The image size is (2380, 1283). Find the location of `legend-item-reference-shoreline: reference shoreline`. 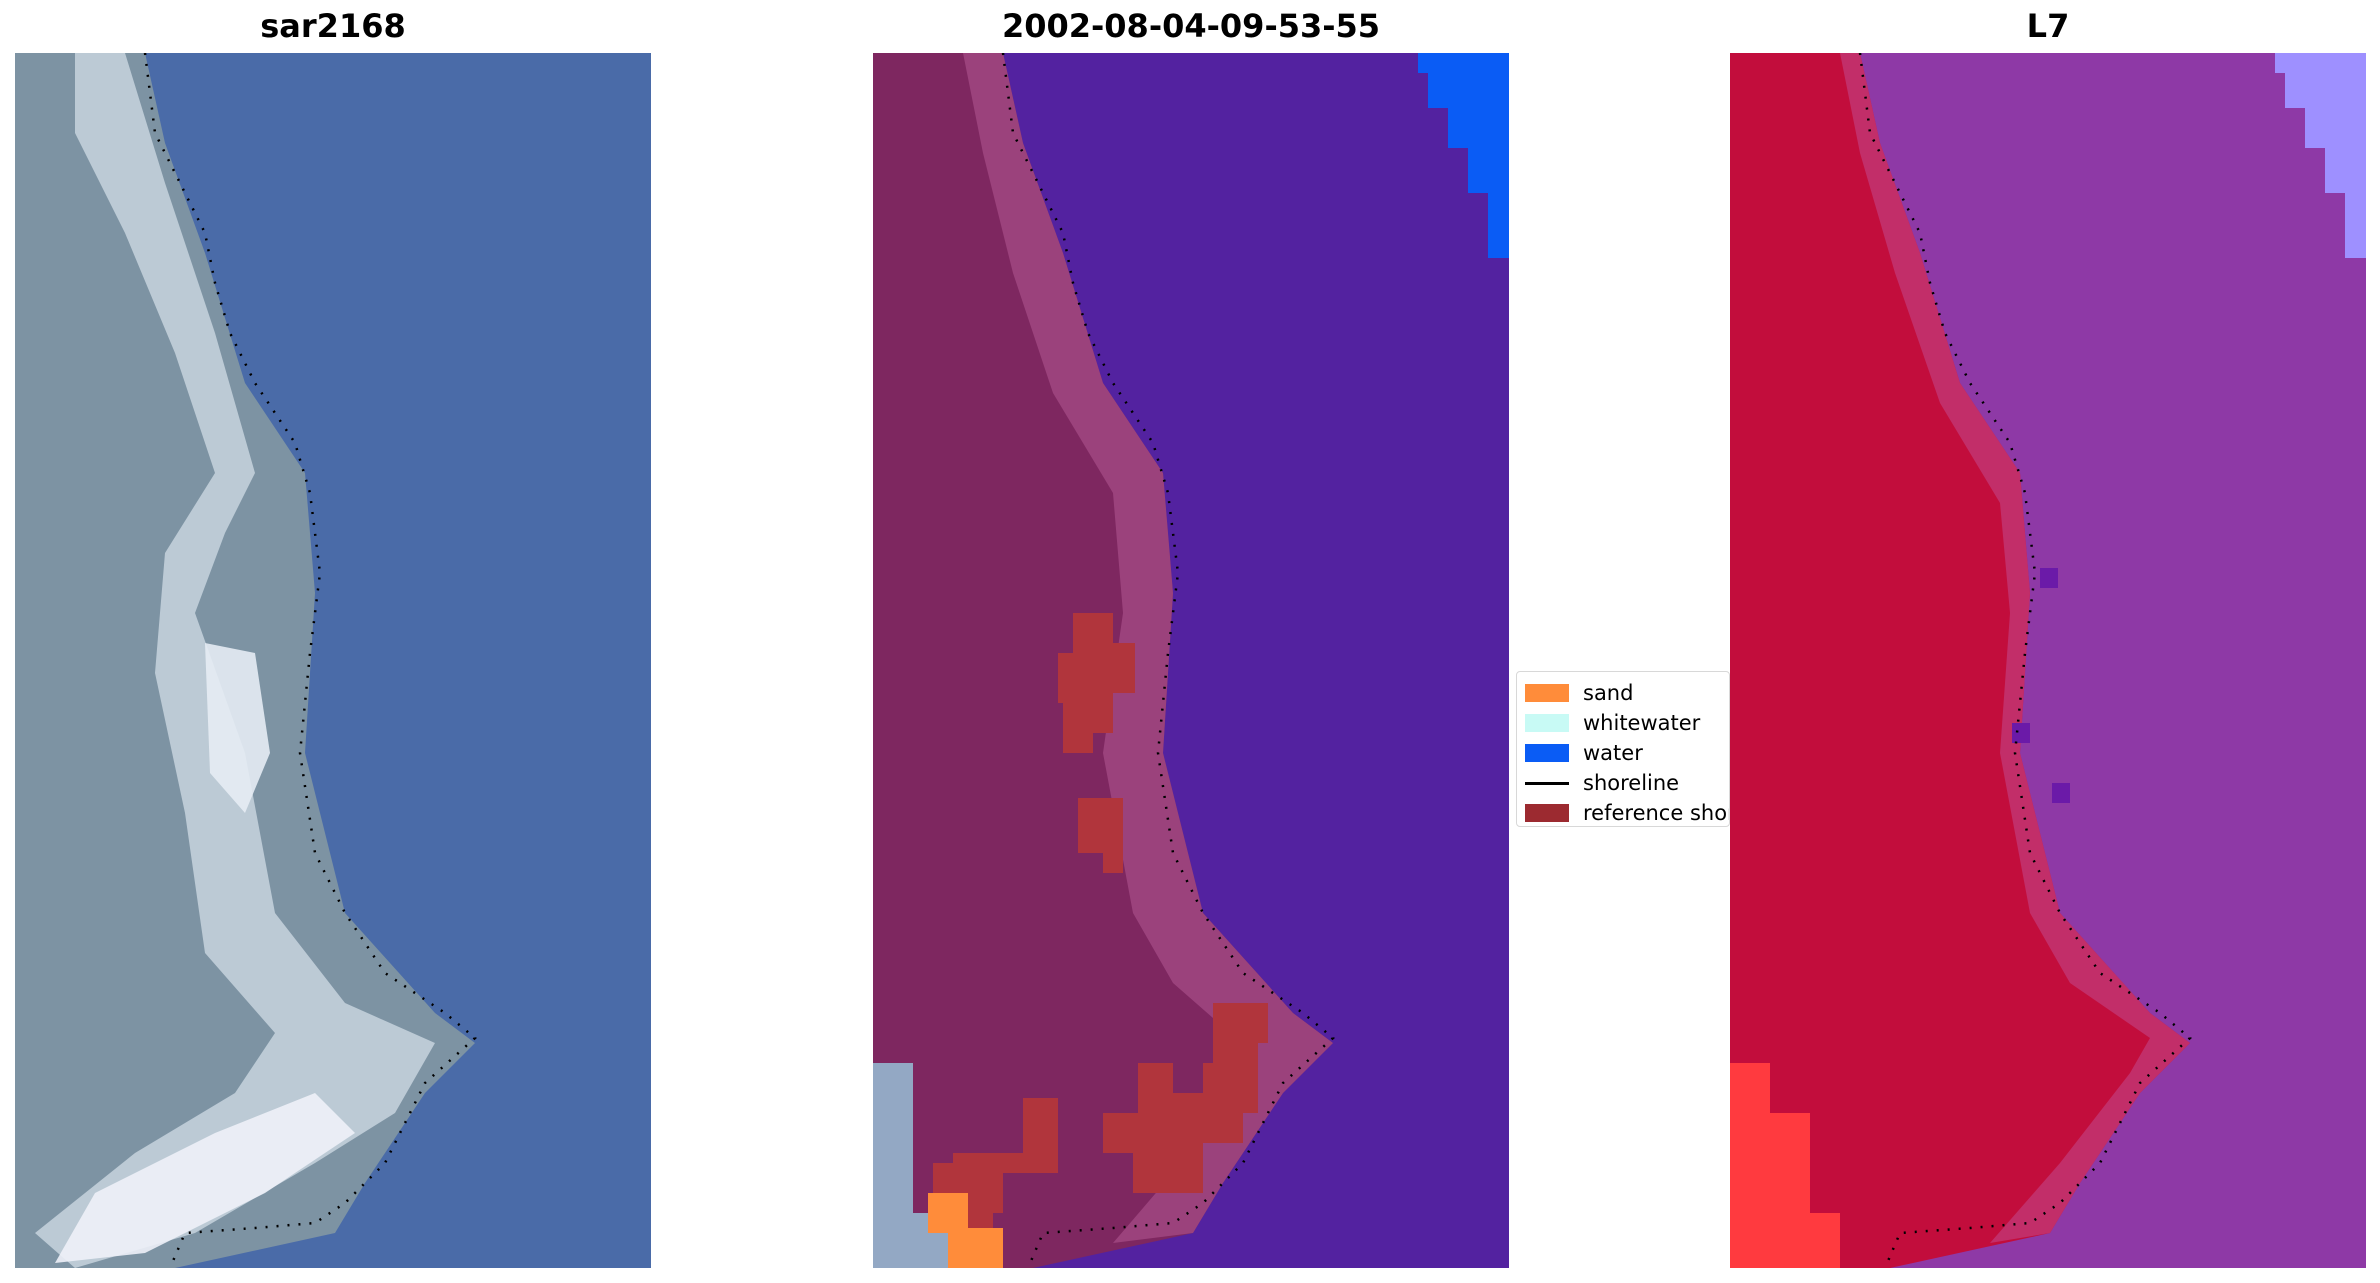

legend-item-reference-shoreline: reference shoreline is located at coordinates (1627, 813).